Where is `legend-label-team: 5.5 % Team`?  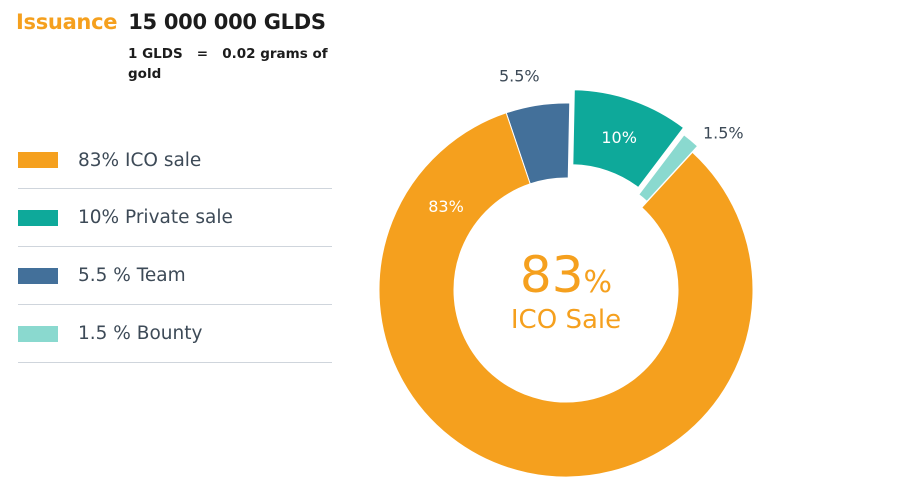 legend-label-team: 5.5 % Team is located at coordinates (132, 275).